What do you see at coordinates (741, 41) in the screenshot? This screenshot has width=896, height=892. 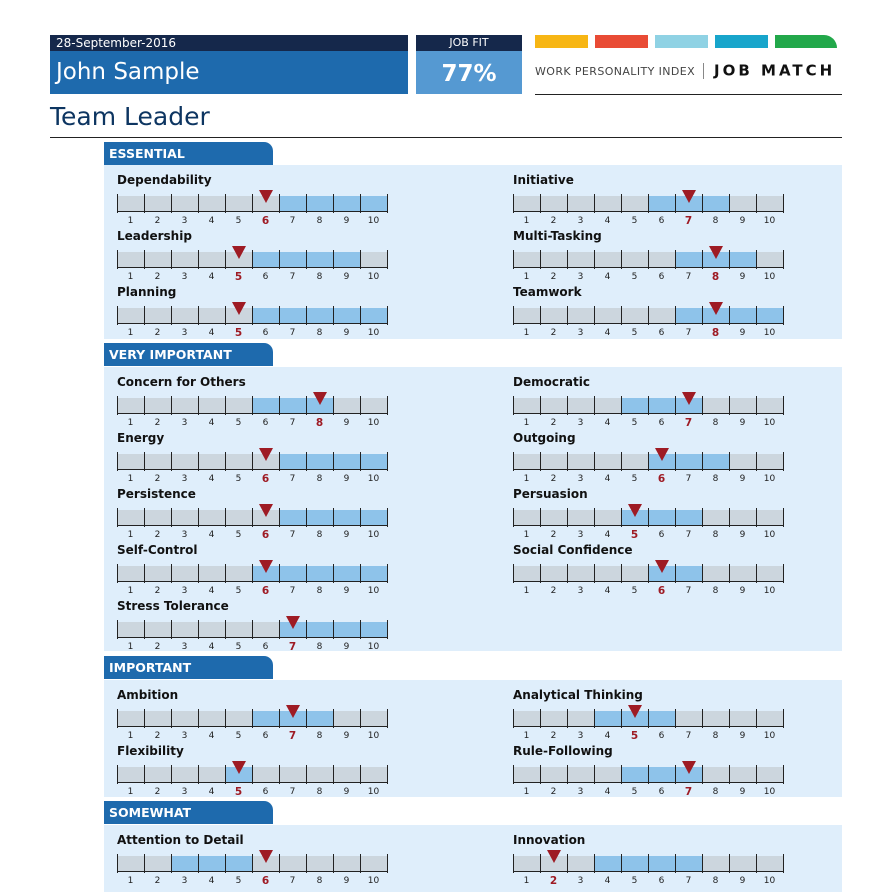 I see `brand-stripe-blue` at bounding box center [741, 41].